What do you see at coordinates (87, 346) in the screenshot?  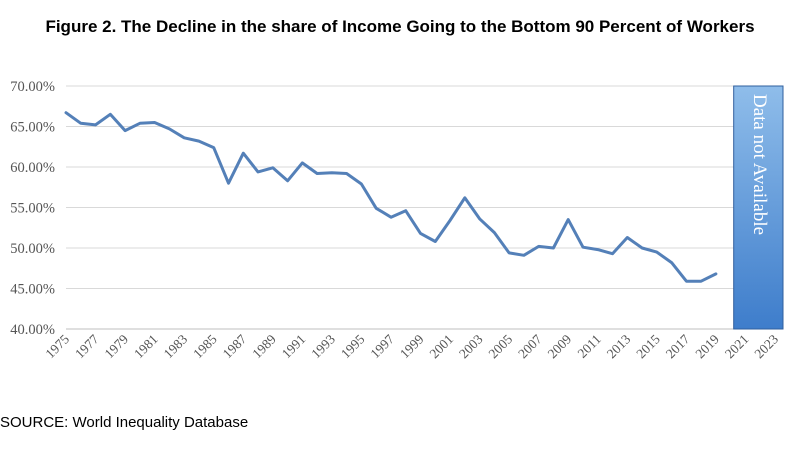 I see `x-tick-label: 1977` at bounding box center [87, 346].